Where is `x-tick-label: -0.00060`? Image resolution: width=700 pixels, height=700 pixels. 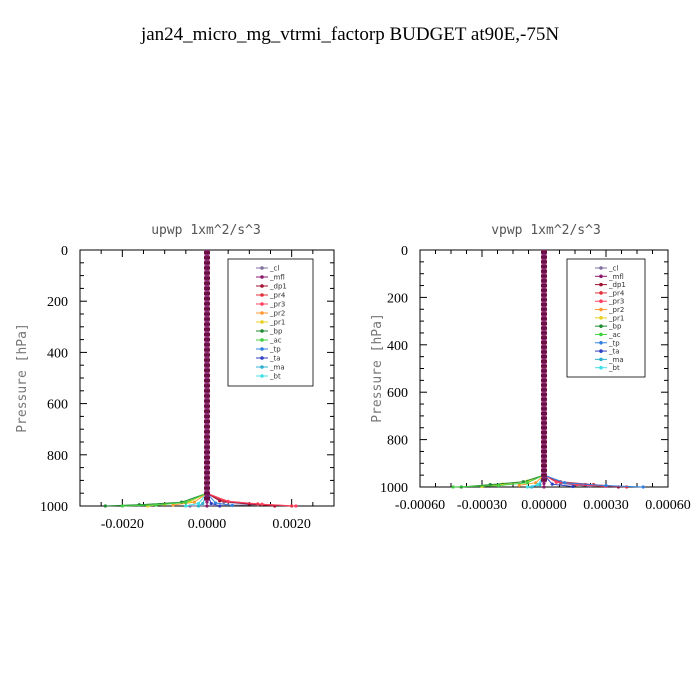 x-tick-label: -0.00060 is located at coordinates (420, 505).